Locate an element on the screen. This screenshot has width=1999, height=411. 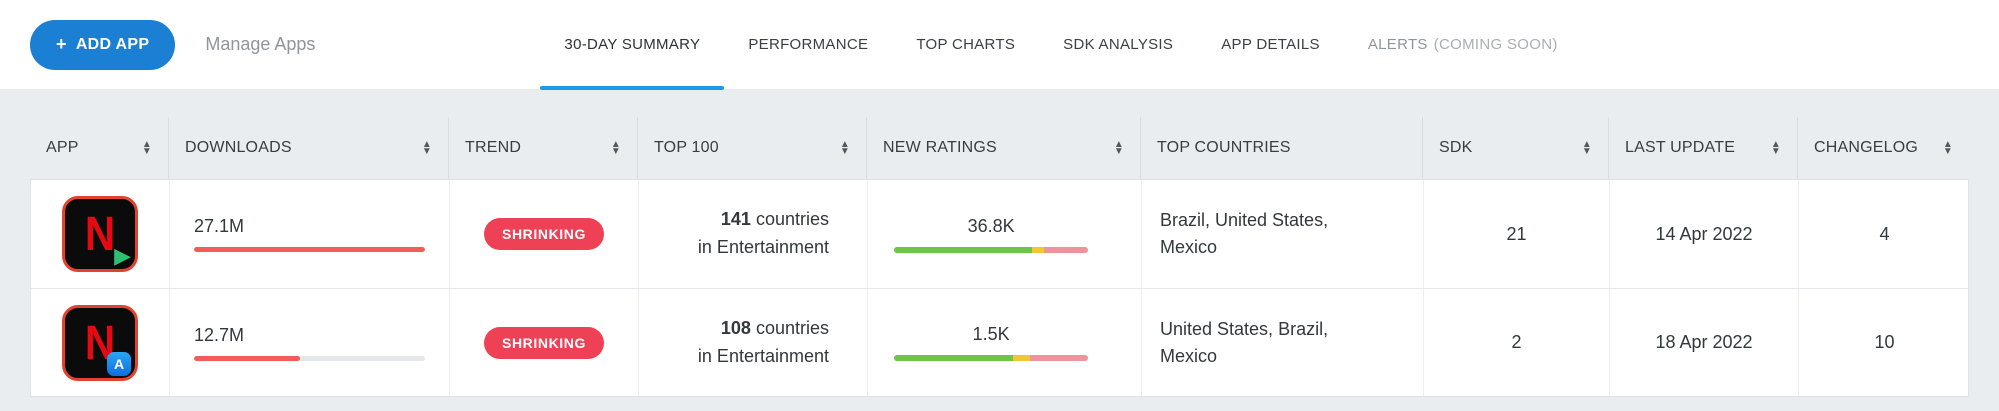
tab-label: PERFORMANCE is located at coordinates (808, 44).